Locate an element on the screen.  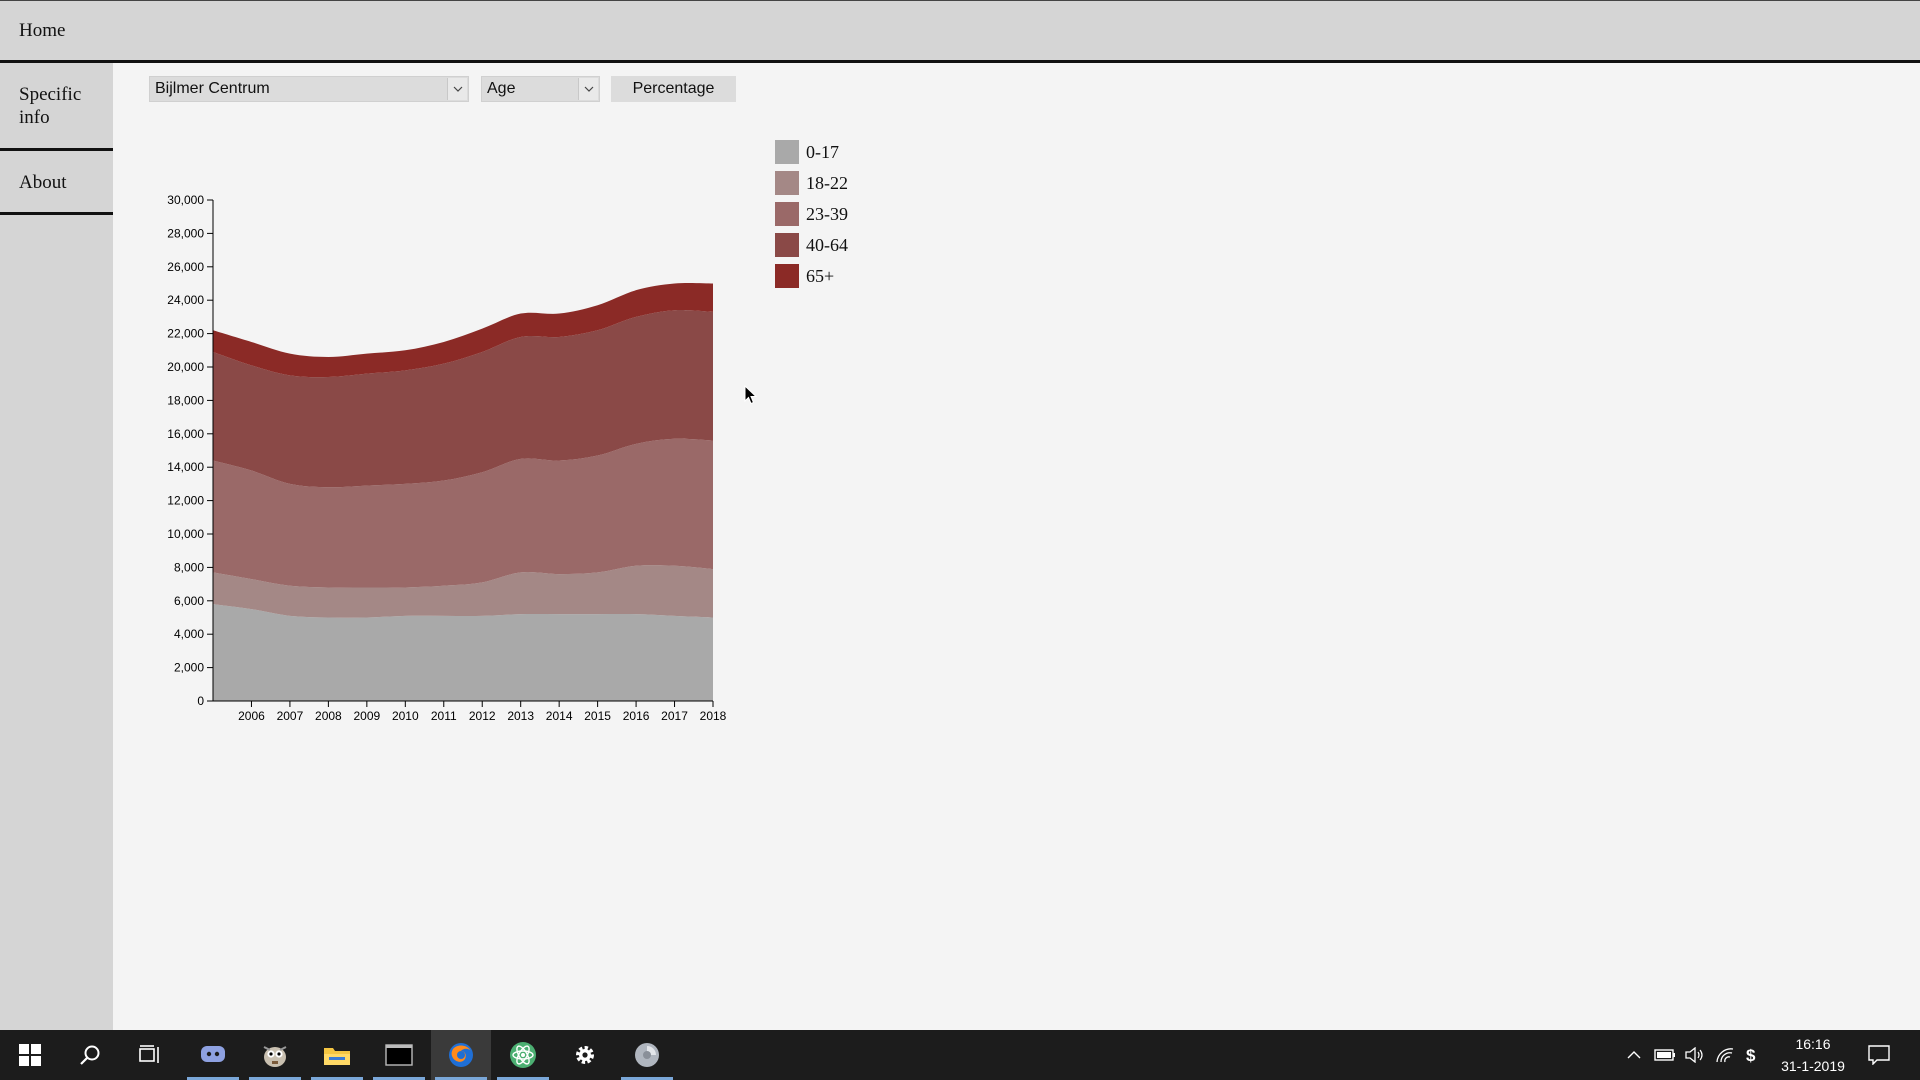
atom-icon is located at coordinates (523, 1055).